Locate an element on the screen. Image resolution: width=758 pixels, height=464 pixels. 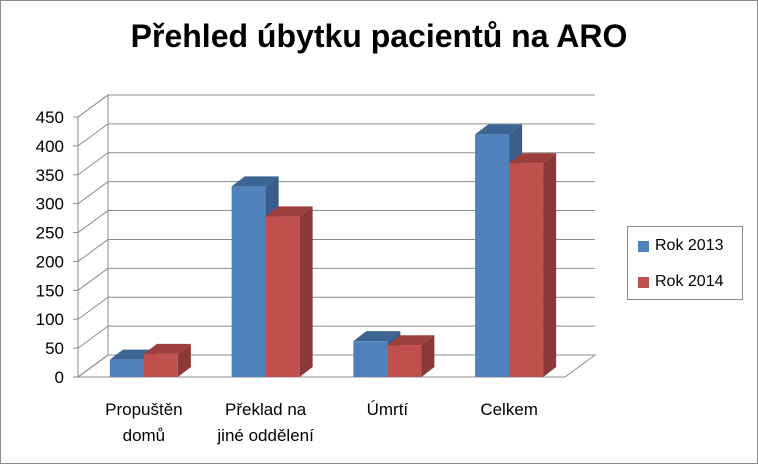
x-tick-label: Překlad na is located at coordinates (266, 409).